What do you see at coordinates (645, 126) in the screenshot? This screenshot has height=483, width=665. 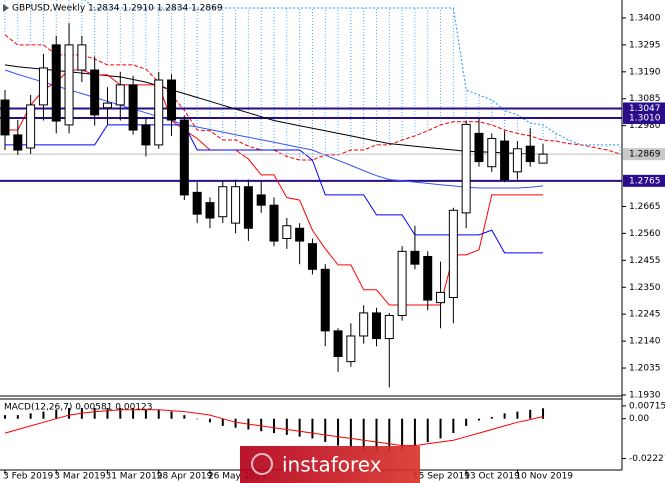 I see `y-tick-label: 1.2980` at bounding box center [645, 126].